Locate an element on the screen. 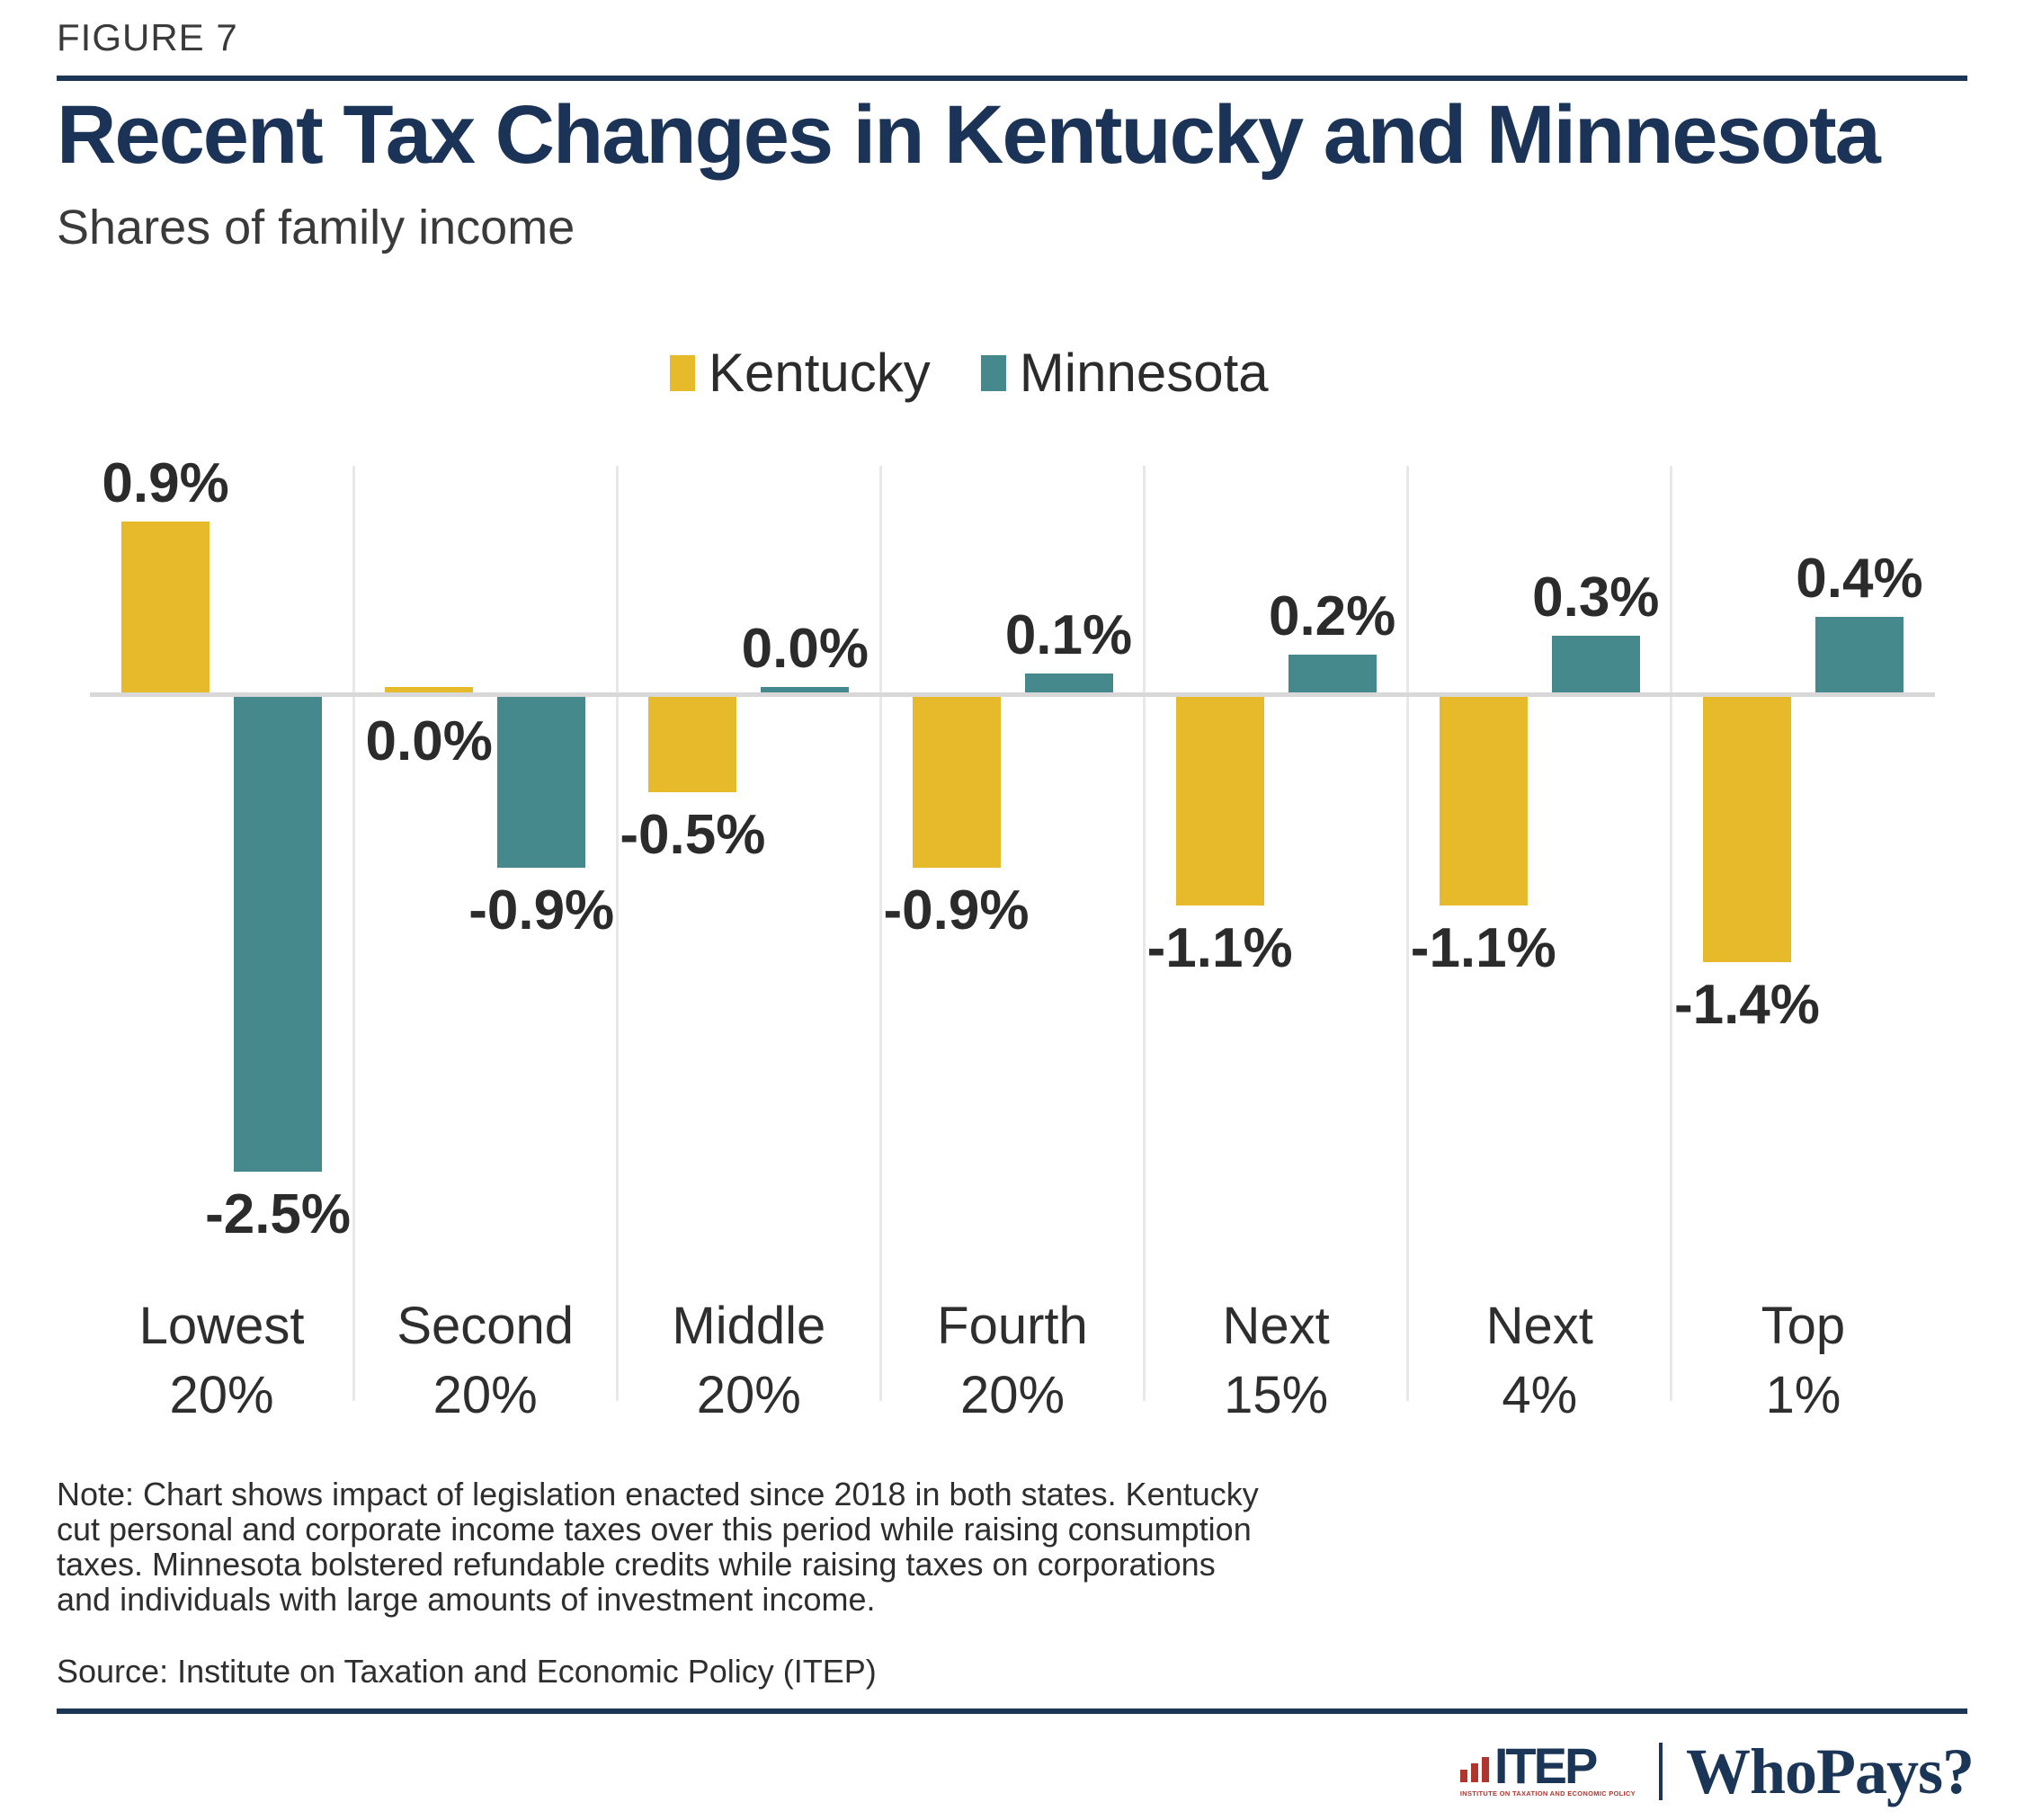 The height and width of the screenshot is (1820, 2024). x-axis-label-fourth-20: Fourth 20% is located at coordinates (1012, 1360).